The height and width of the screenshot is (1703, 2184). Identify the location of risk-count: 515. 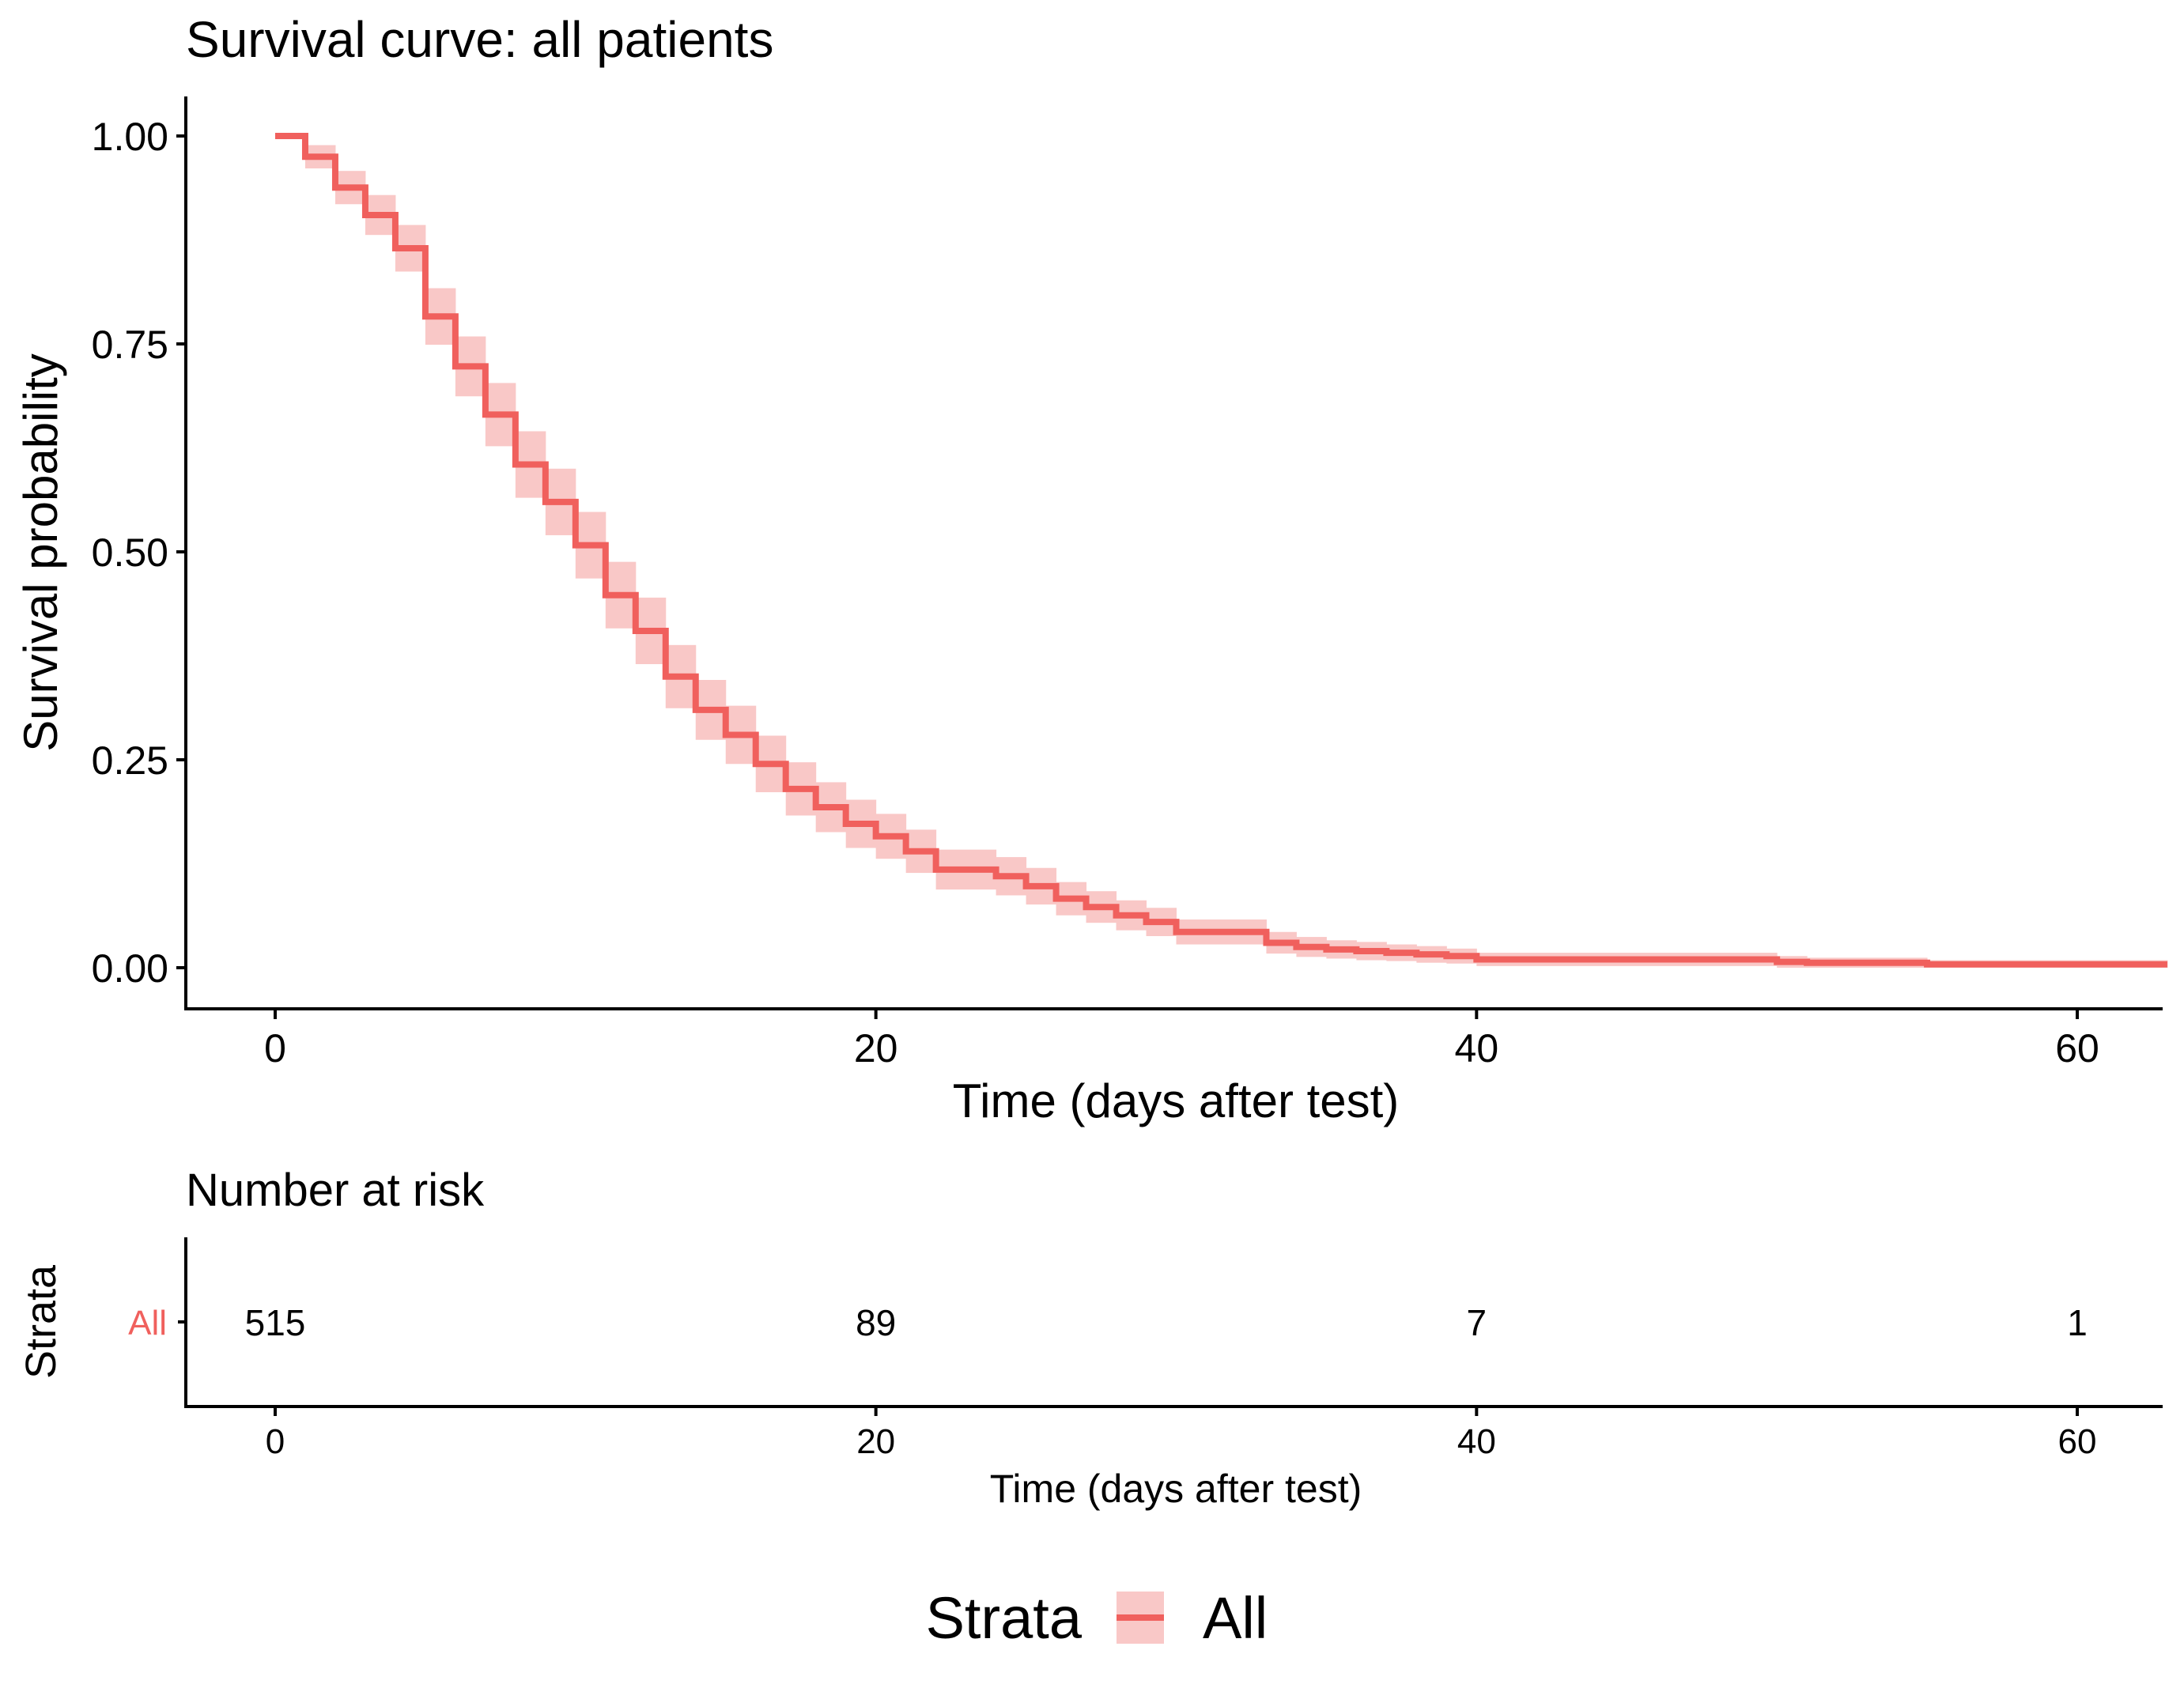
(275, 1322).